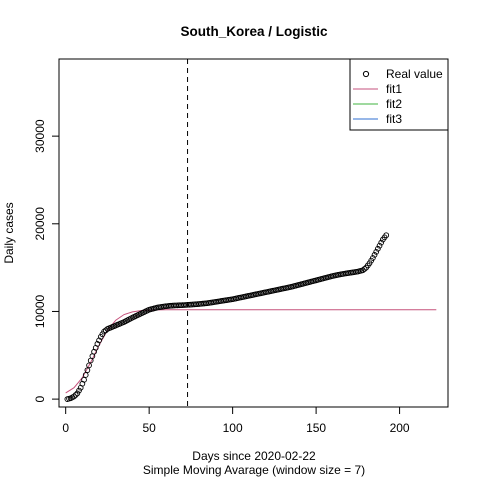 The height and width of the screenshot is (480, 480). Describe the element at coordinates (40, 224) in the screenshot. I see `y-tick-label: 20000` at that location.